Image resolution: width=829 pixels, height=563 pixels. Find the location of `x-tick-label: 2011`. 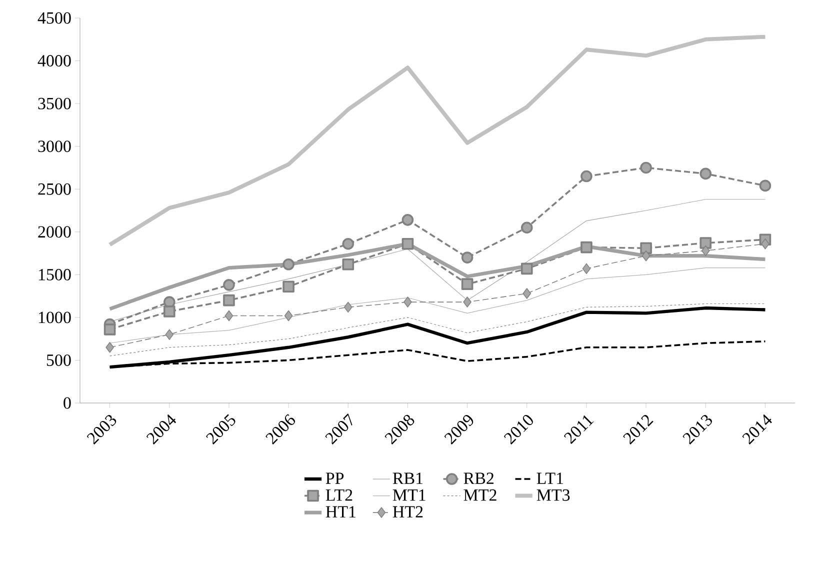

x-tick-label: 2011 is located at coordinates (579, 429).